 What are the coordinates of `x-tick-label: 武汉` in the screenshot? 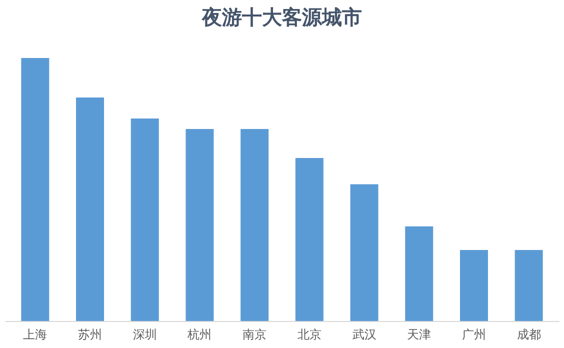 It's located at (364, 335).